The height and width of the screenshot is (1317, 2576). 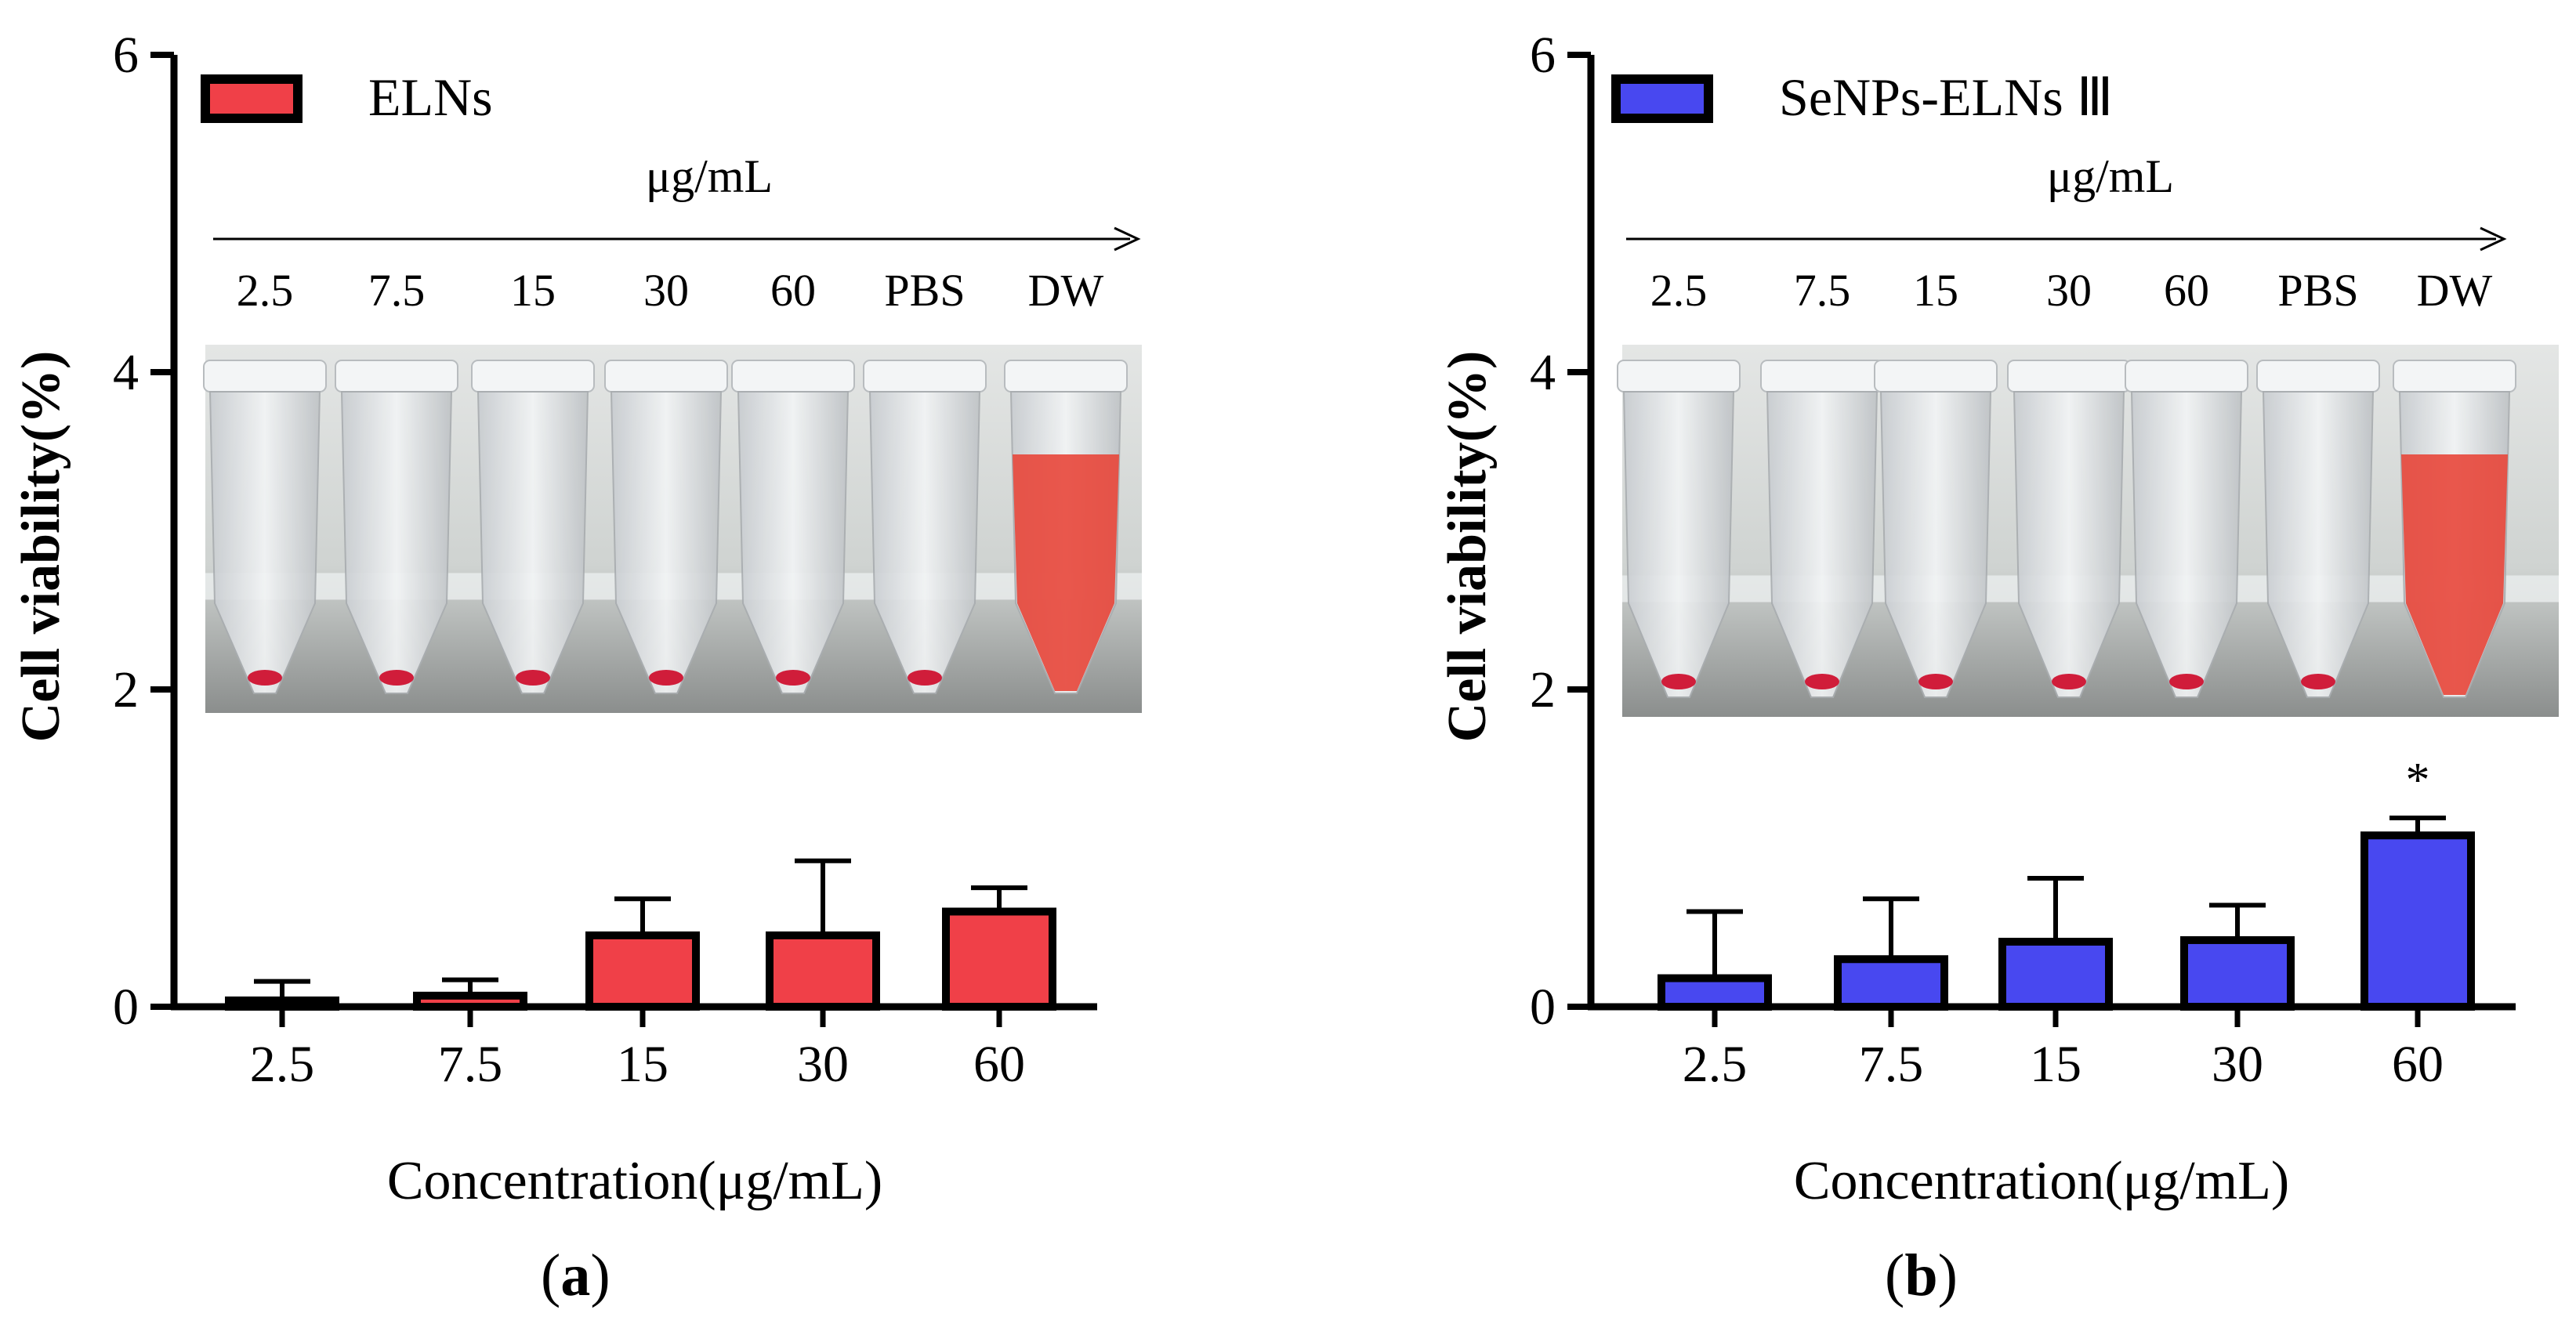 I want to click on legend: SeNPs-ELNs Ⅲ, so click(x=1862, y=97).